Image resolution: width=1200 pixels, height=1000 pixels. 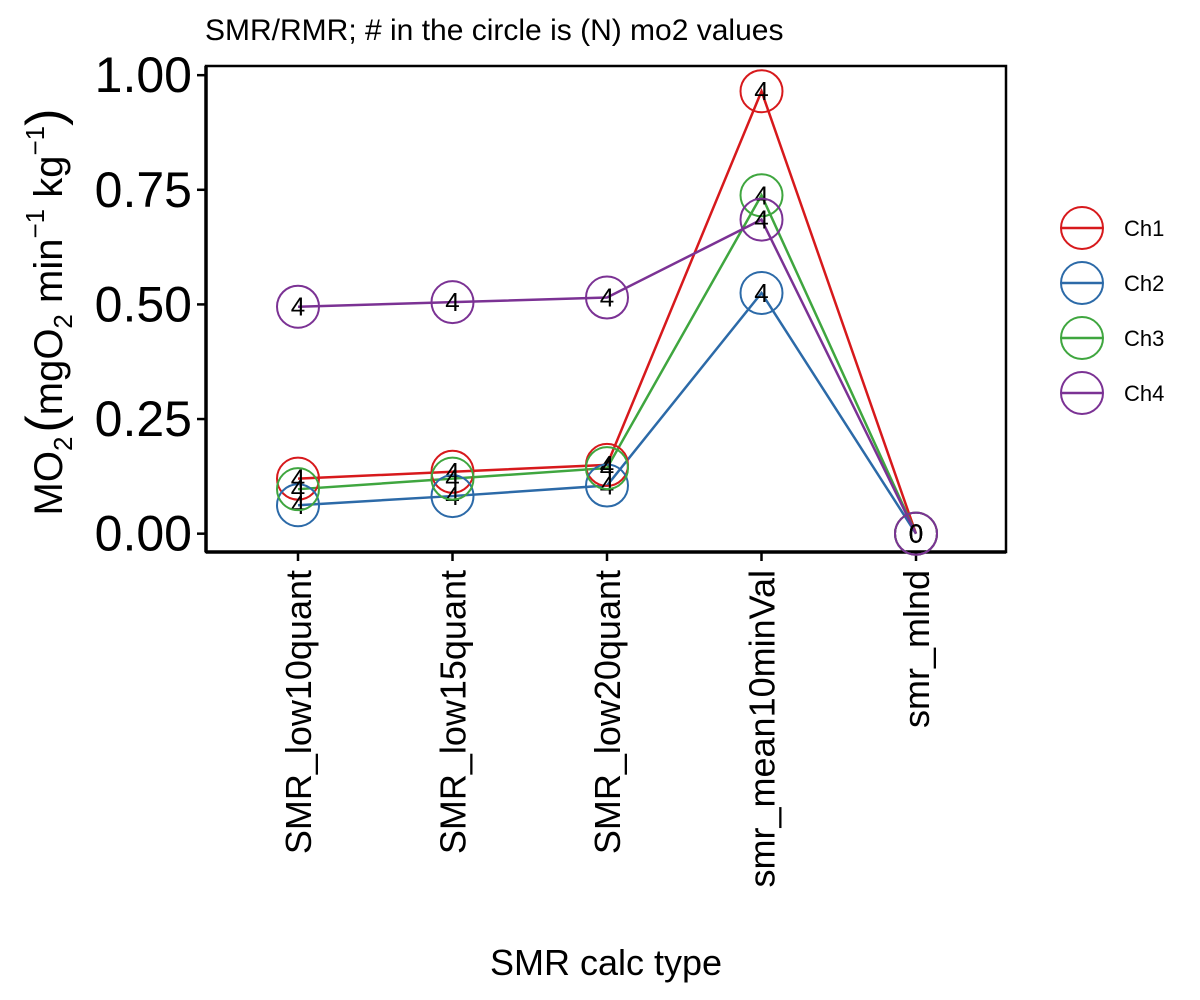 I want to click on y-tick-label: 0.50, so click(x=143, y=304).